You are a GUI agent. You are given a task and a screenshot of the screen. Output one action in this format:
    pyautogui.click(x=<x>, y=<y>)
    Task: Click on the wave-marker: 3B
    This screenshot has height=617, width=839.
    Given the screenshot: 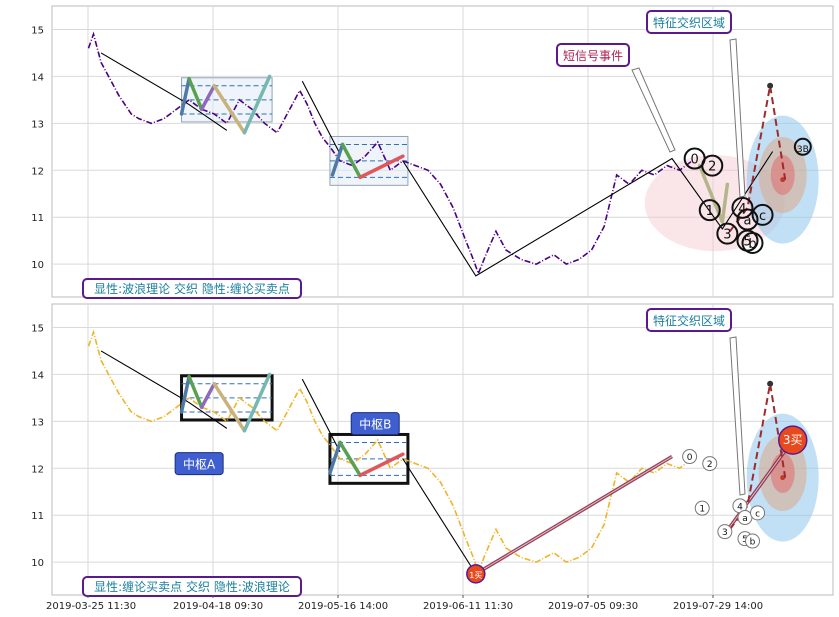 What is the action you would take?
    pyautogui.click(x=802, y=146)
    